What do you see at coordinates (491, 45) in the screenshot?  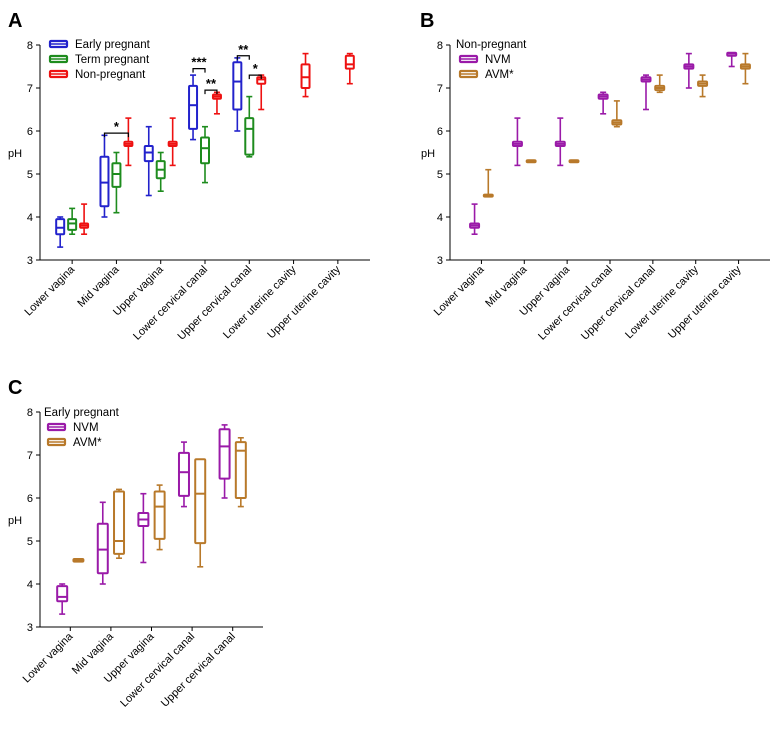 I see `legend-title: Non-pregnant` at bounding box center [491, 45].